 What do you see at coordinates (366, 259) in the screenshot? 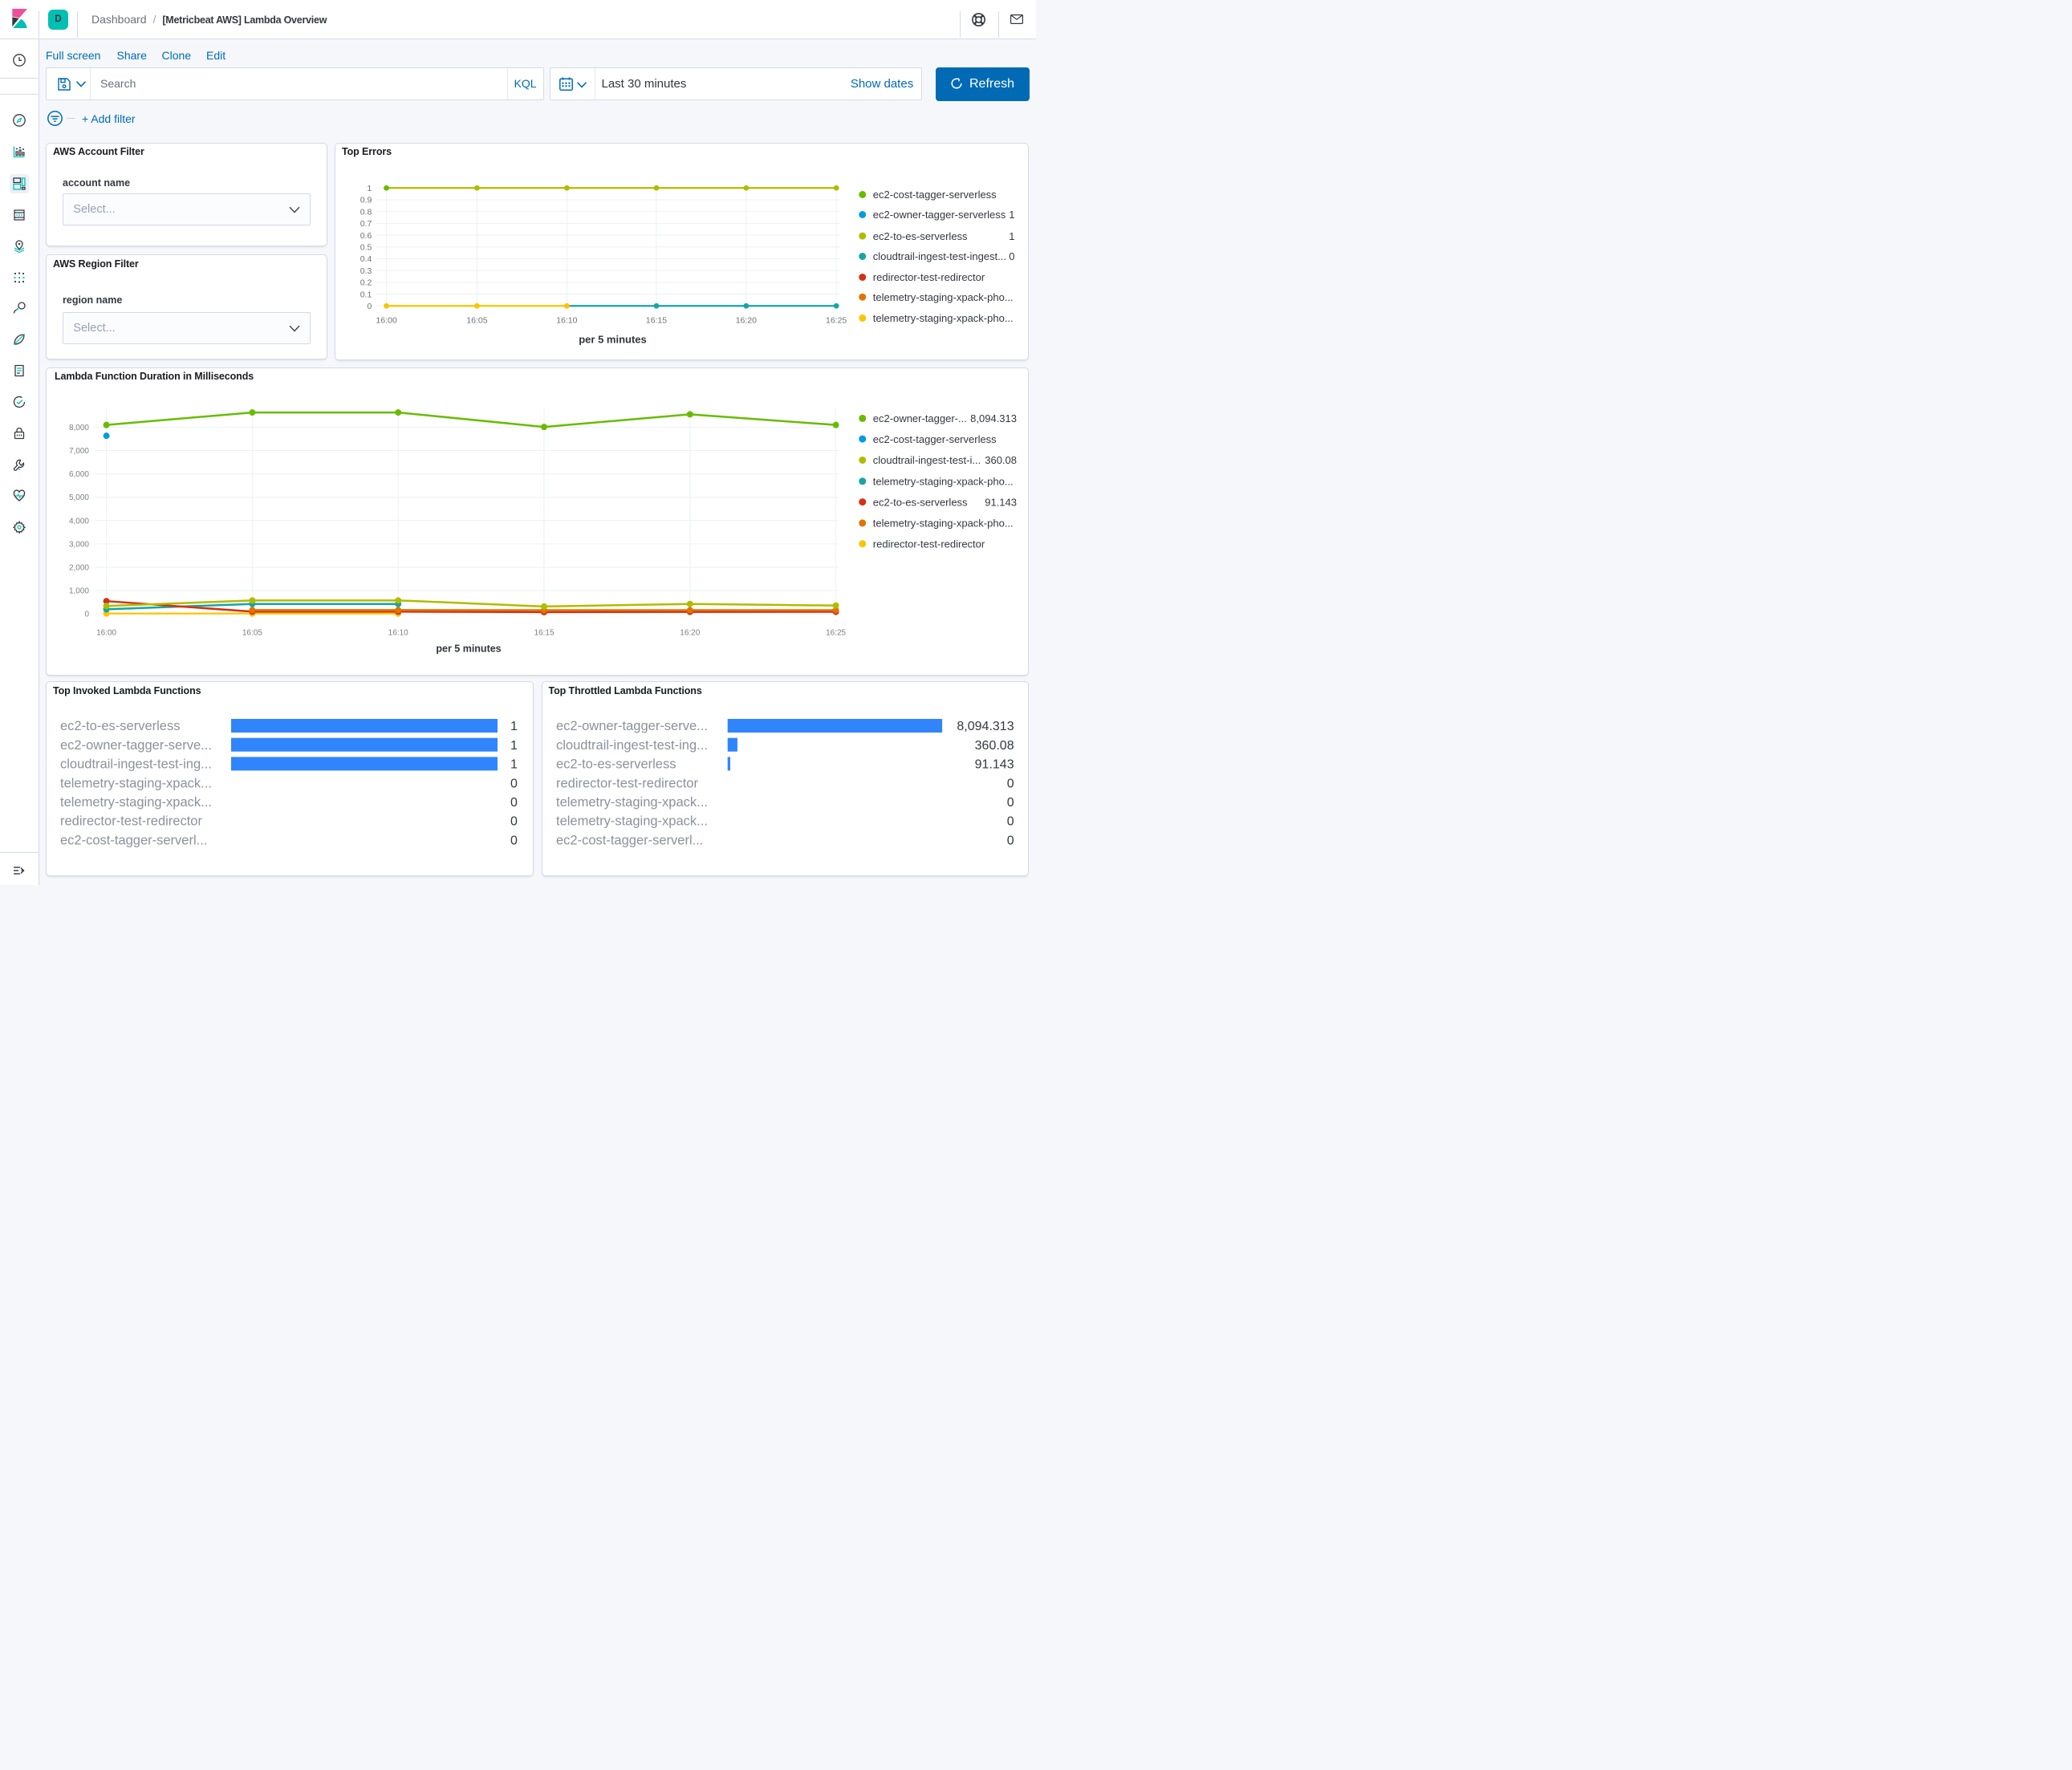
I see `svg-text: 0.4` at bounding box center [366, 259].